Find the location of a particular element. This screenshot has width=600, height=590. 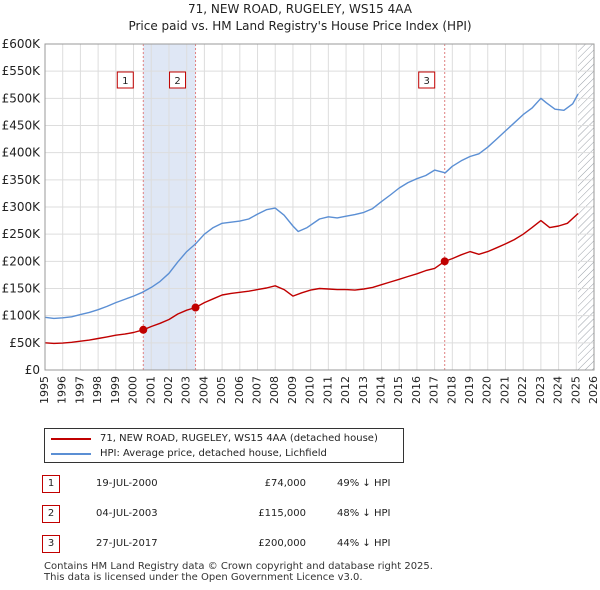

sale-hpi-diff: 48% ↓ HPI is located at coordinates (364, 513).